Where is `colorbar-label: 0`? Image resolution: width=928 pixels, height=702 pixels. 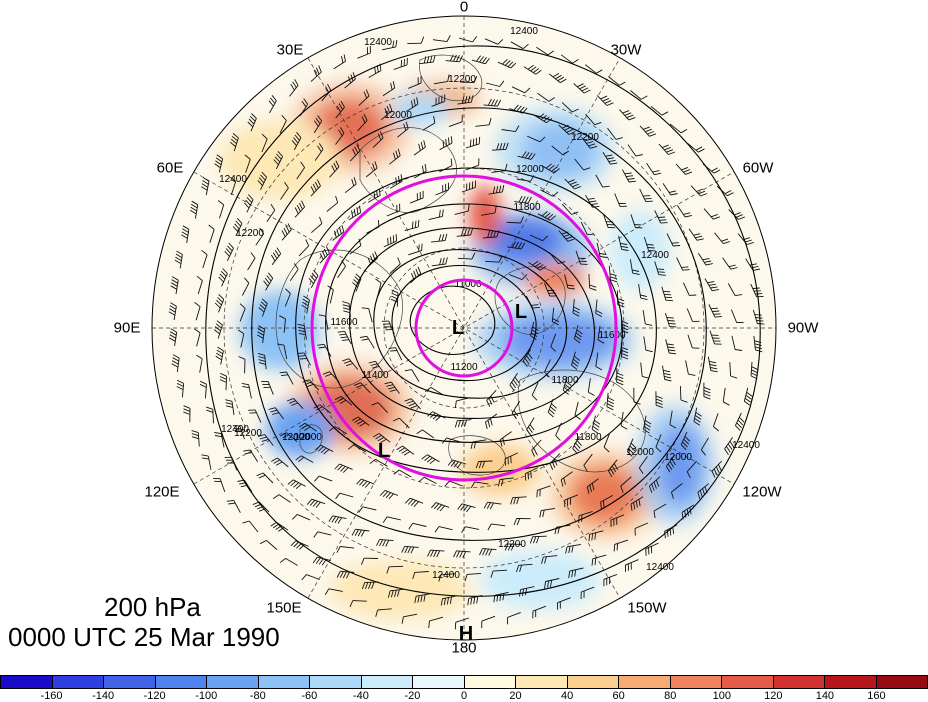 colorbar-label: 0 is located at coordinates (464, 696).